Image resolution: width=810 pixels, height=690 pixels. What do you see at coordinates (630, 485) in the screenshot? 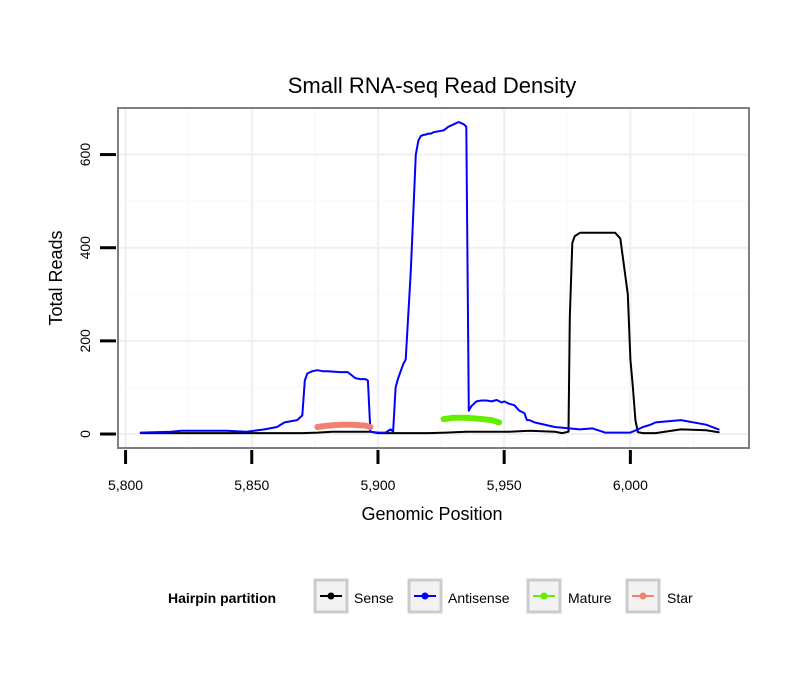
I see `x-tick-label: 6,000` at bounding box center [630, 485].